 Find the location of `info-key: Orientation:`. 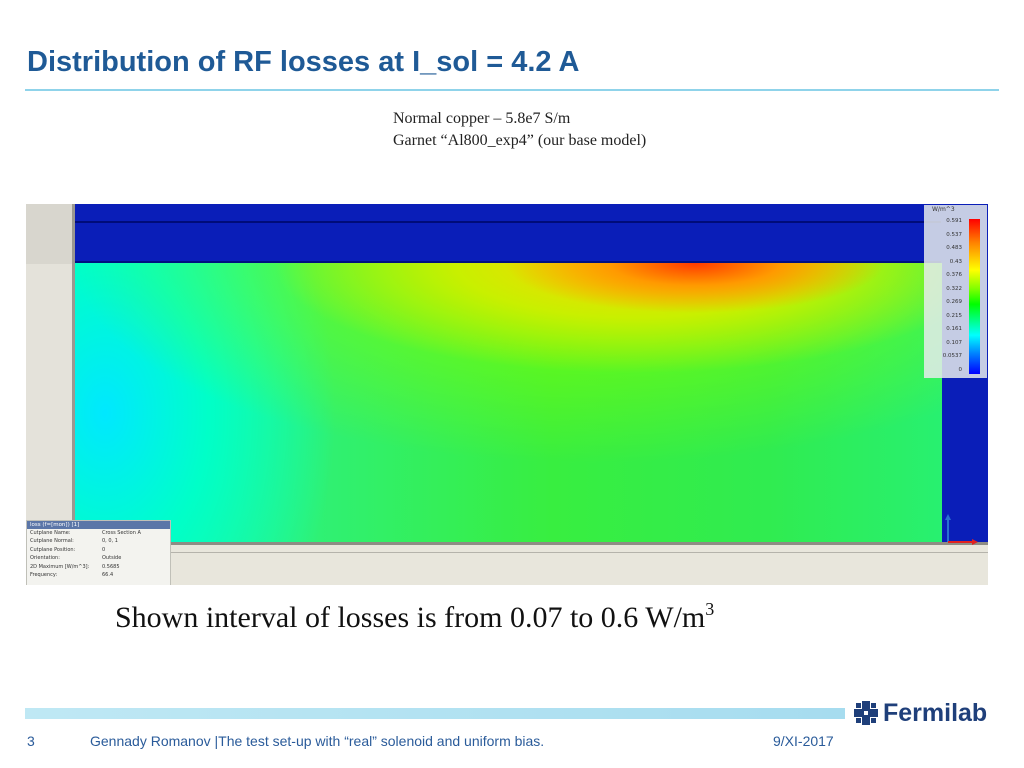

info-key: Orientation: is located at coordinates (45, 558).